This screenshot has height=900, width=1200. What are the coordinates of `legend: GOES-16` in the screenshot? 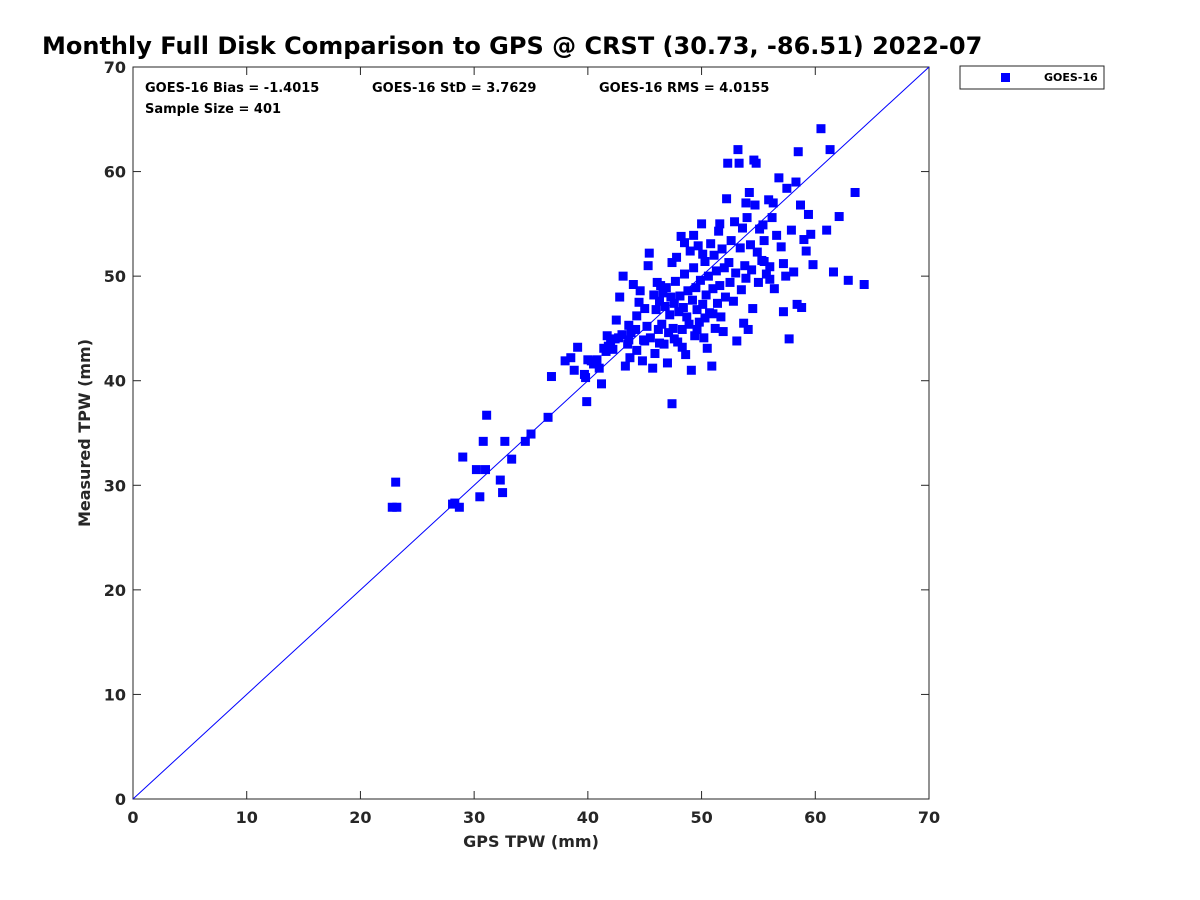 It's located at (1032, 77).